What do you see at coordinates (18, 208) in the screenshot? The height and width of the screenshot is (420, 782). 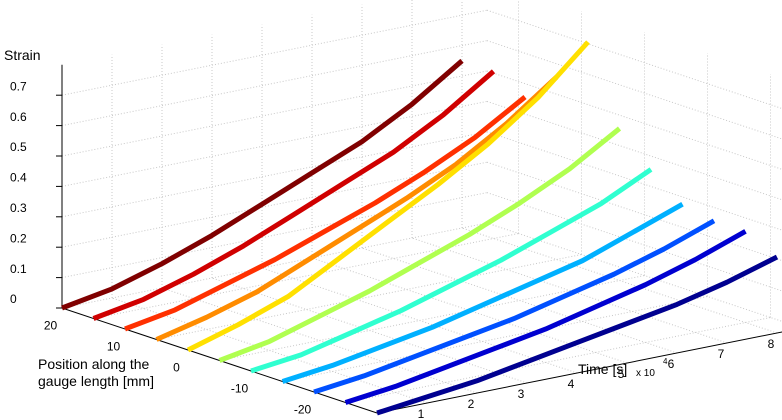 I see `z-tick-label: 0.3` at bounding box center [18, 208].